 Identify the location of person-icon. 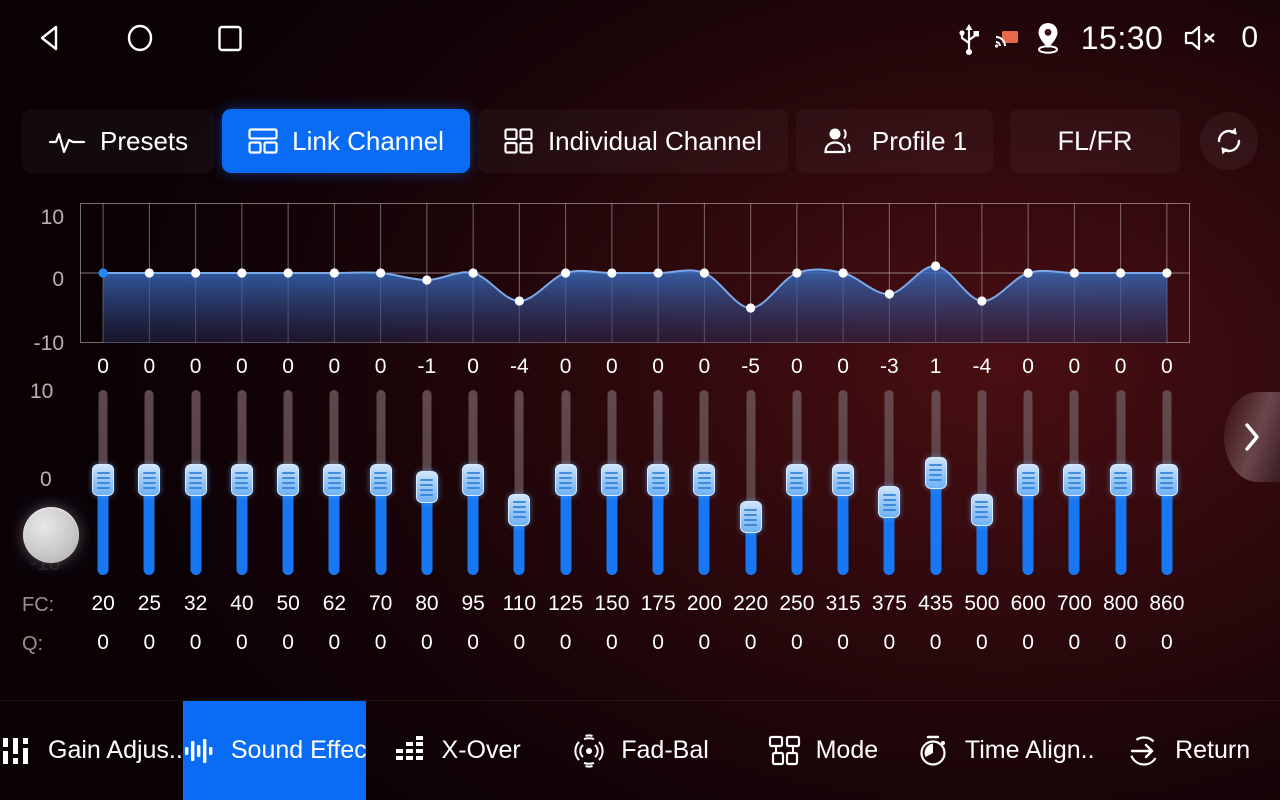
(840, 141).